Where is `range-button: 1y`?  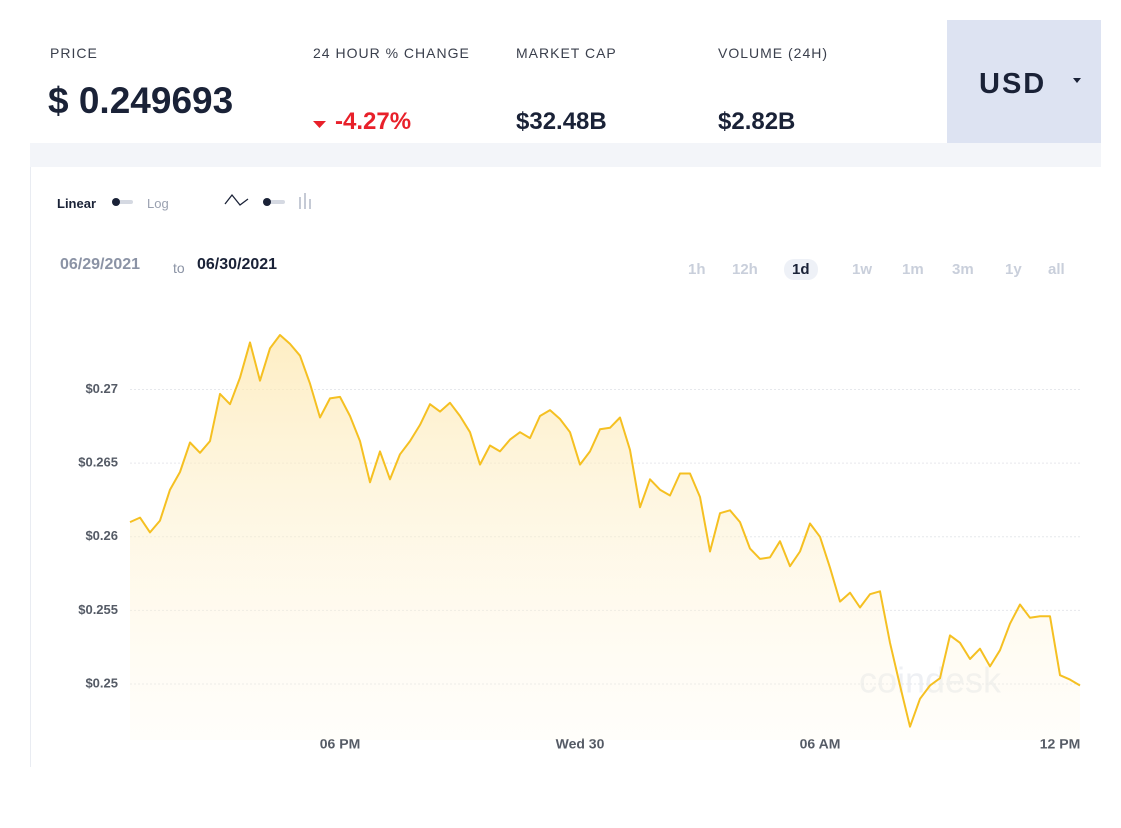
range-button: 1y is located at coordinates (1013, 269).